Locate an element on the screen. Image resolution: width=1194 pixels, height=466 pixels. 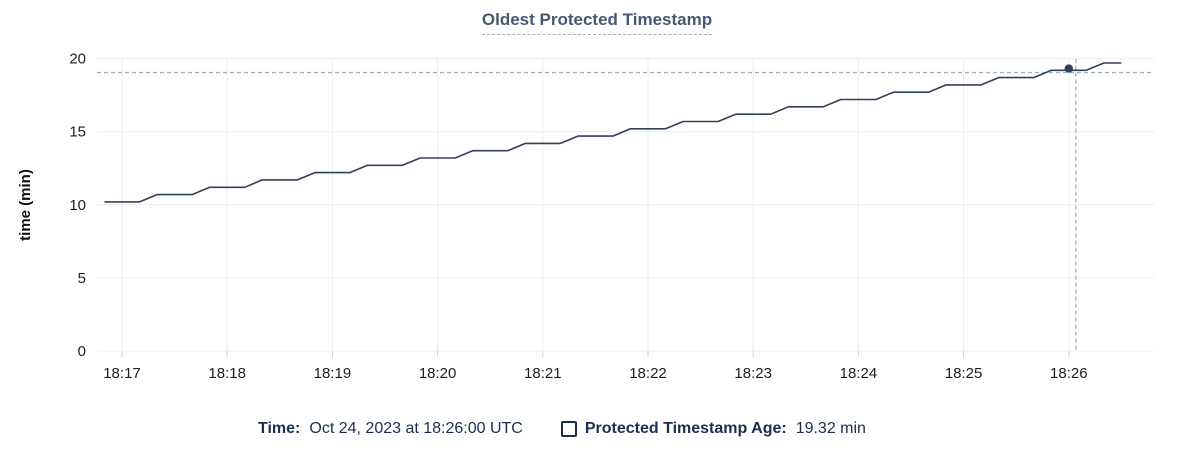
y-tick-label-20: 20 is located at coordinates (77, 59).